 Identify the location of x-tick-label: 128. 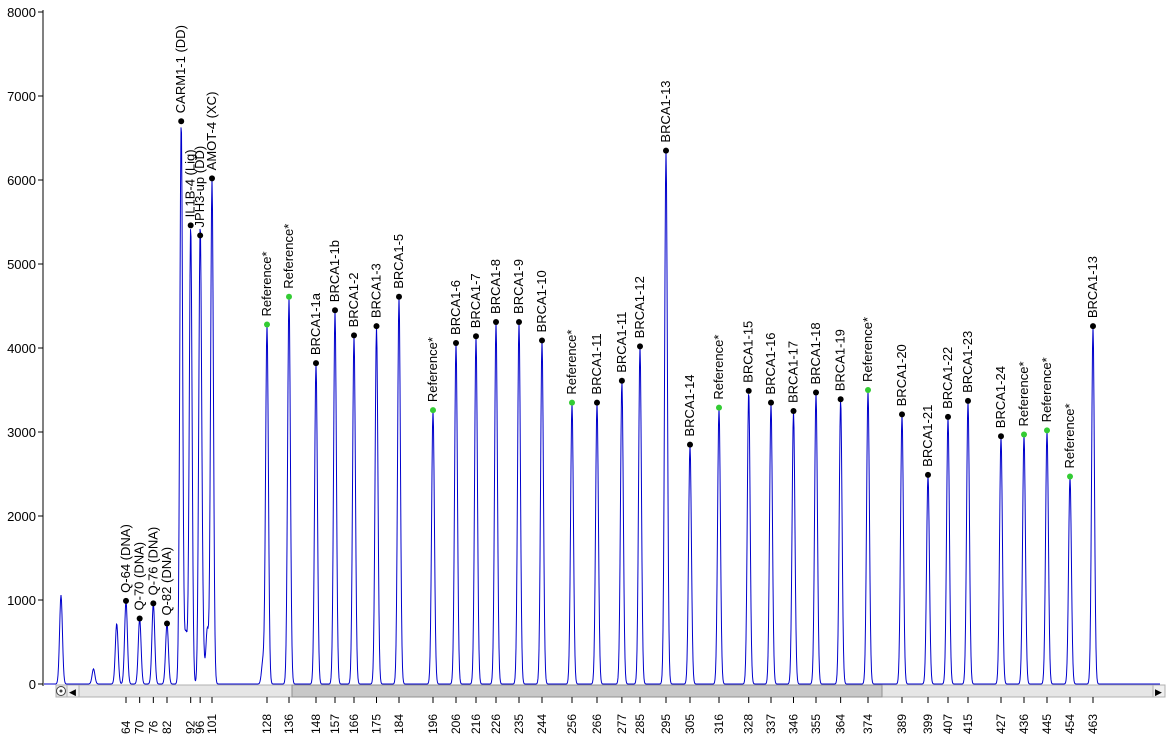
(267, 724).